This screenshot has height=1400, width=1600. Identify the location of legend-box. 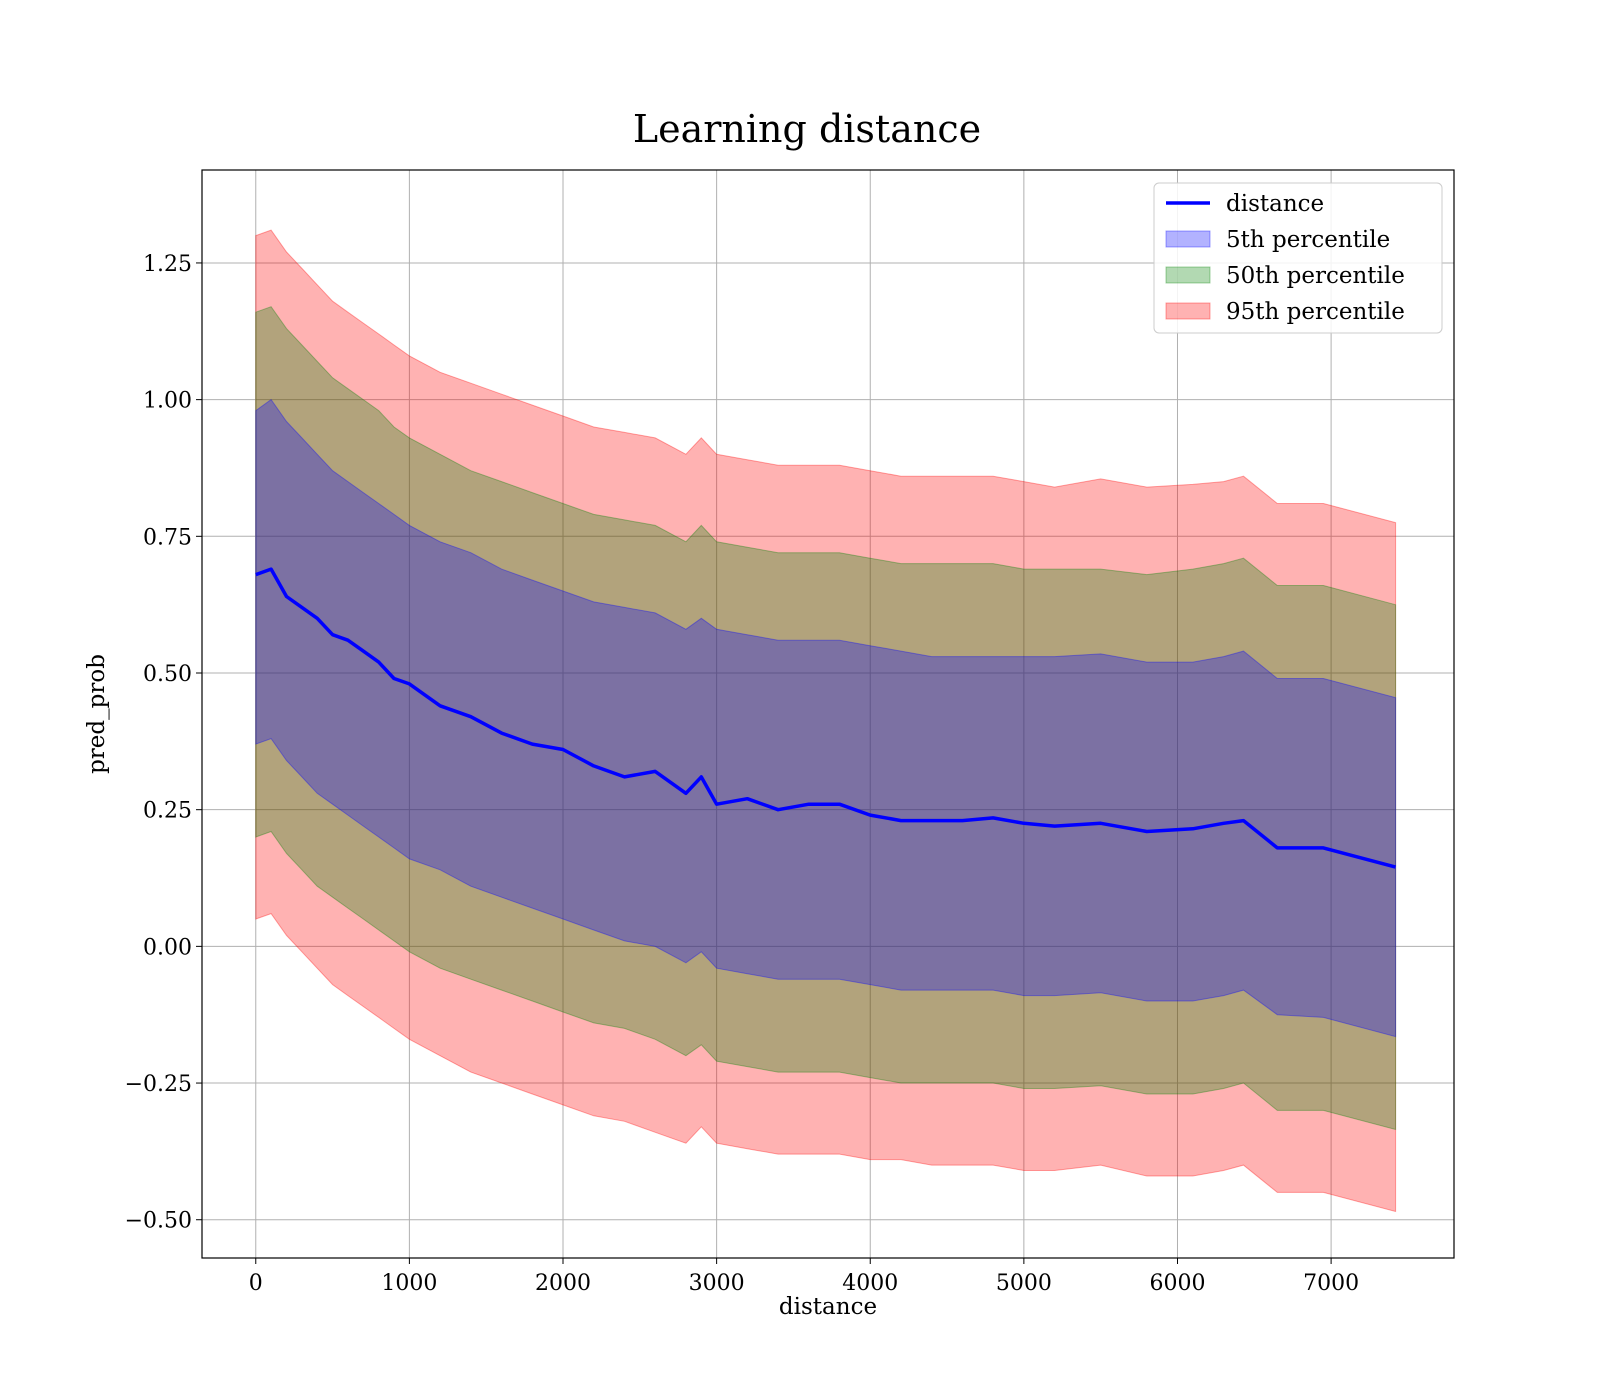
(1298, 258).